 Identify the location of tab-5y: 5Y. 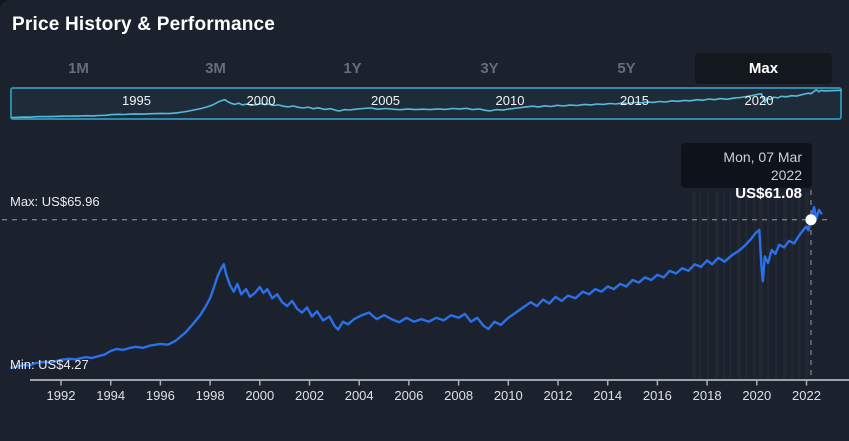
(626, 68).